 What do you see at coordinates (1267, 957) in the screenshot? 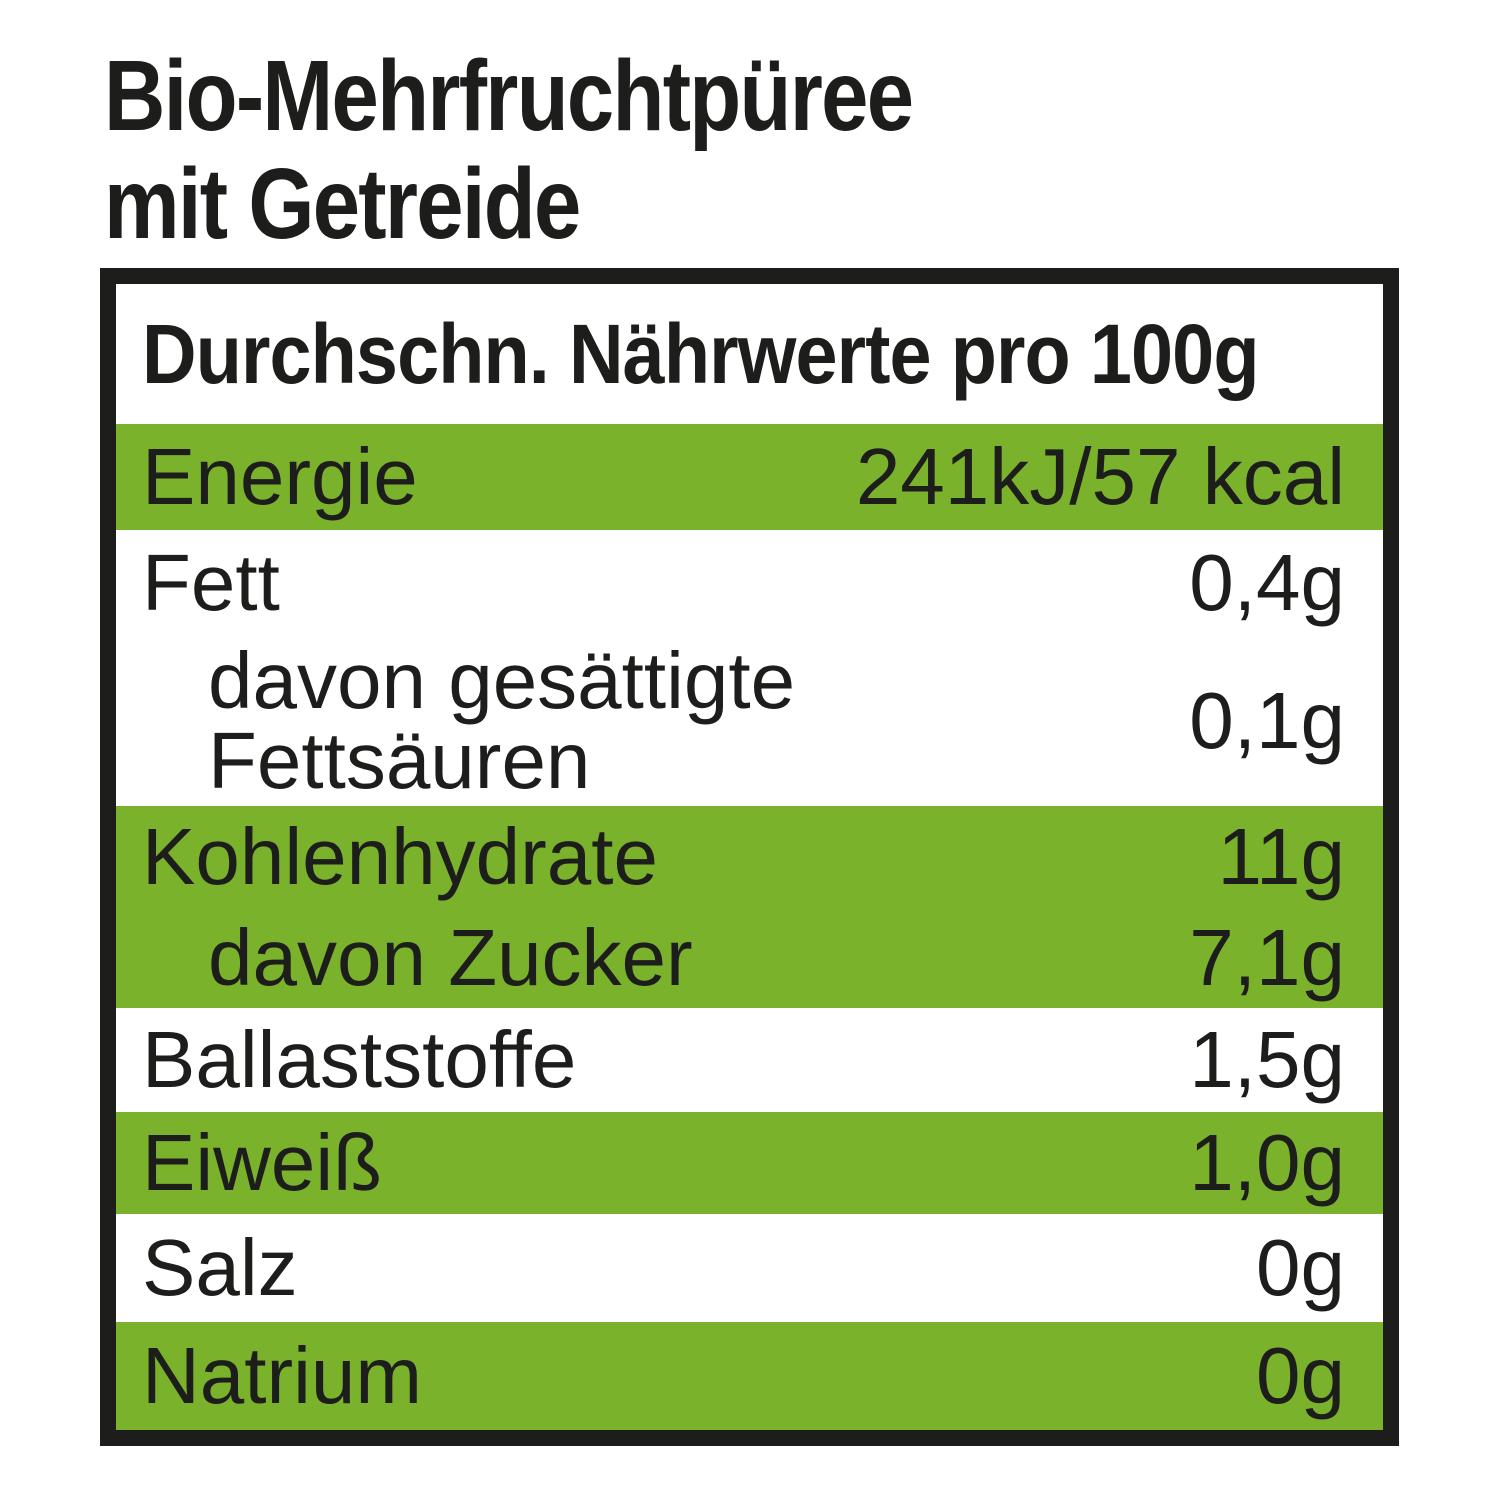
I see `nutrient-value: 7,1g` at bounding box center [1267, 957].